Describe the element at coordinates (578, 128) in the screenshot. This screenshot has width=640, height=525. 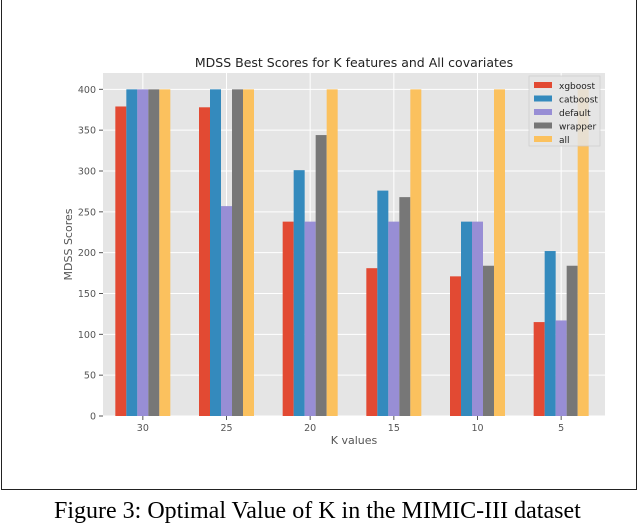
I see `legend-label-wrapper: wrapper` at that location.